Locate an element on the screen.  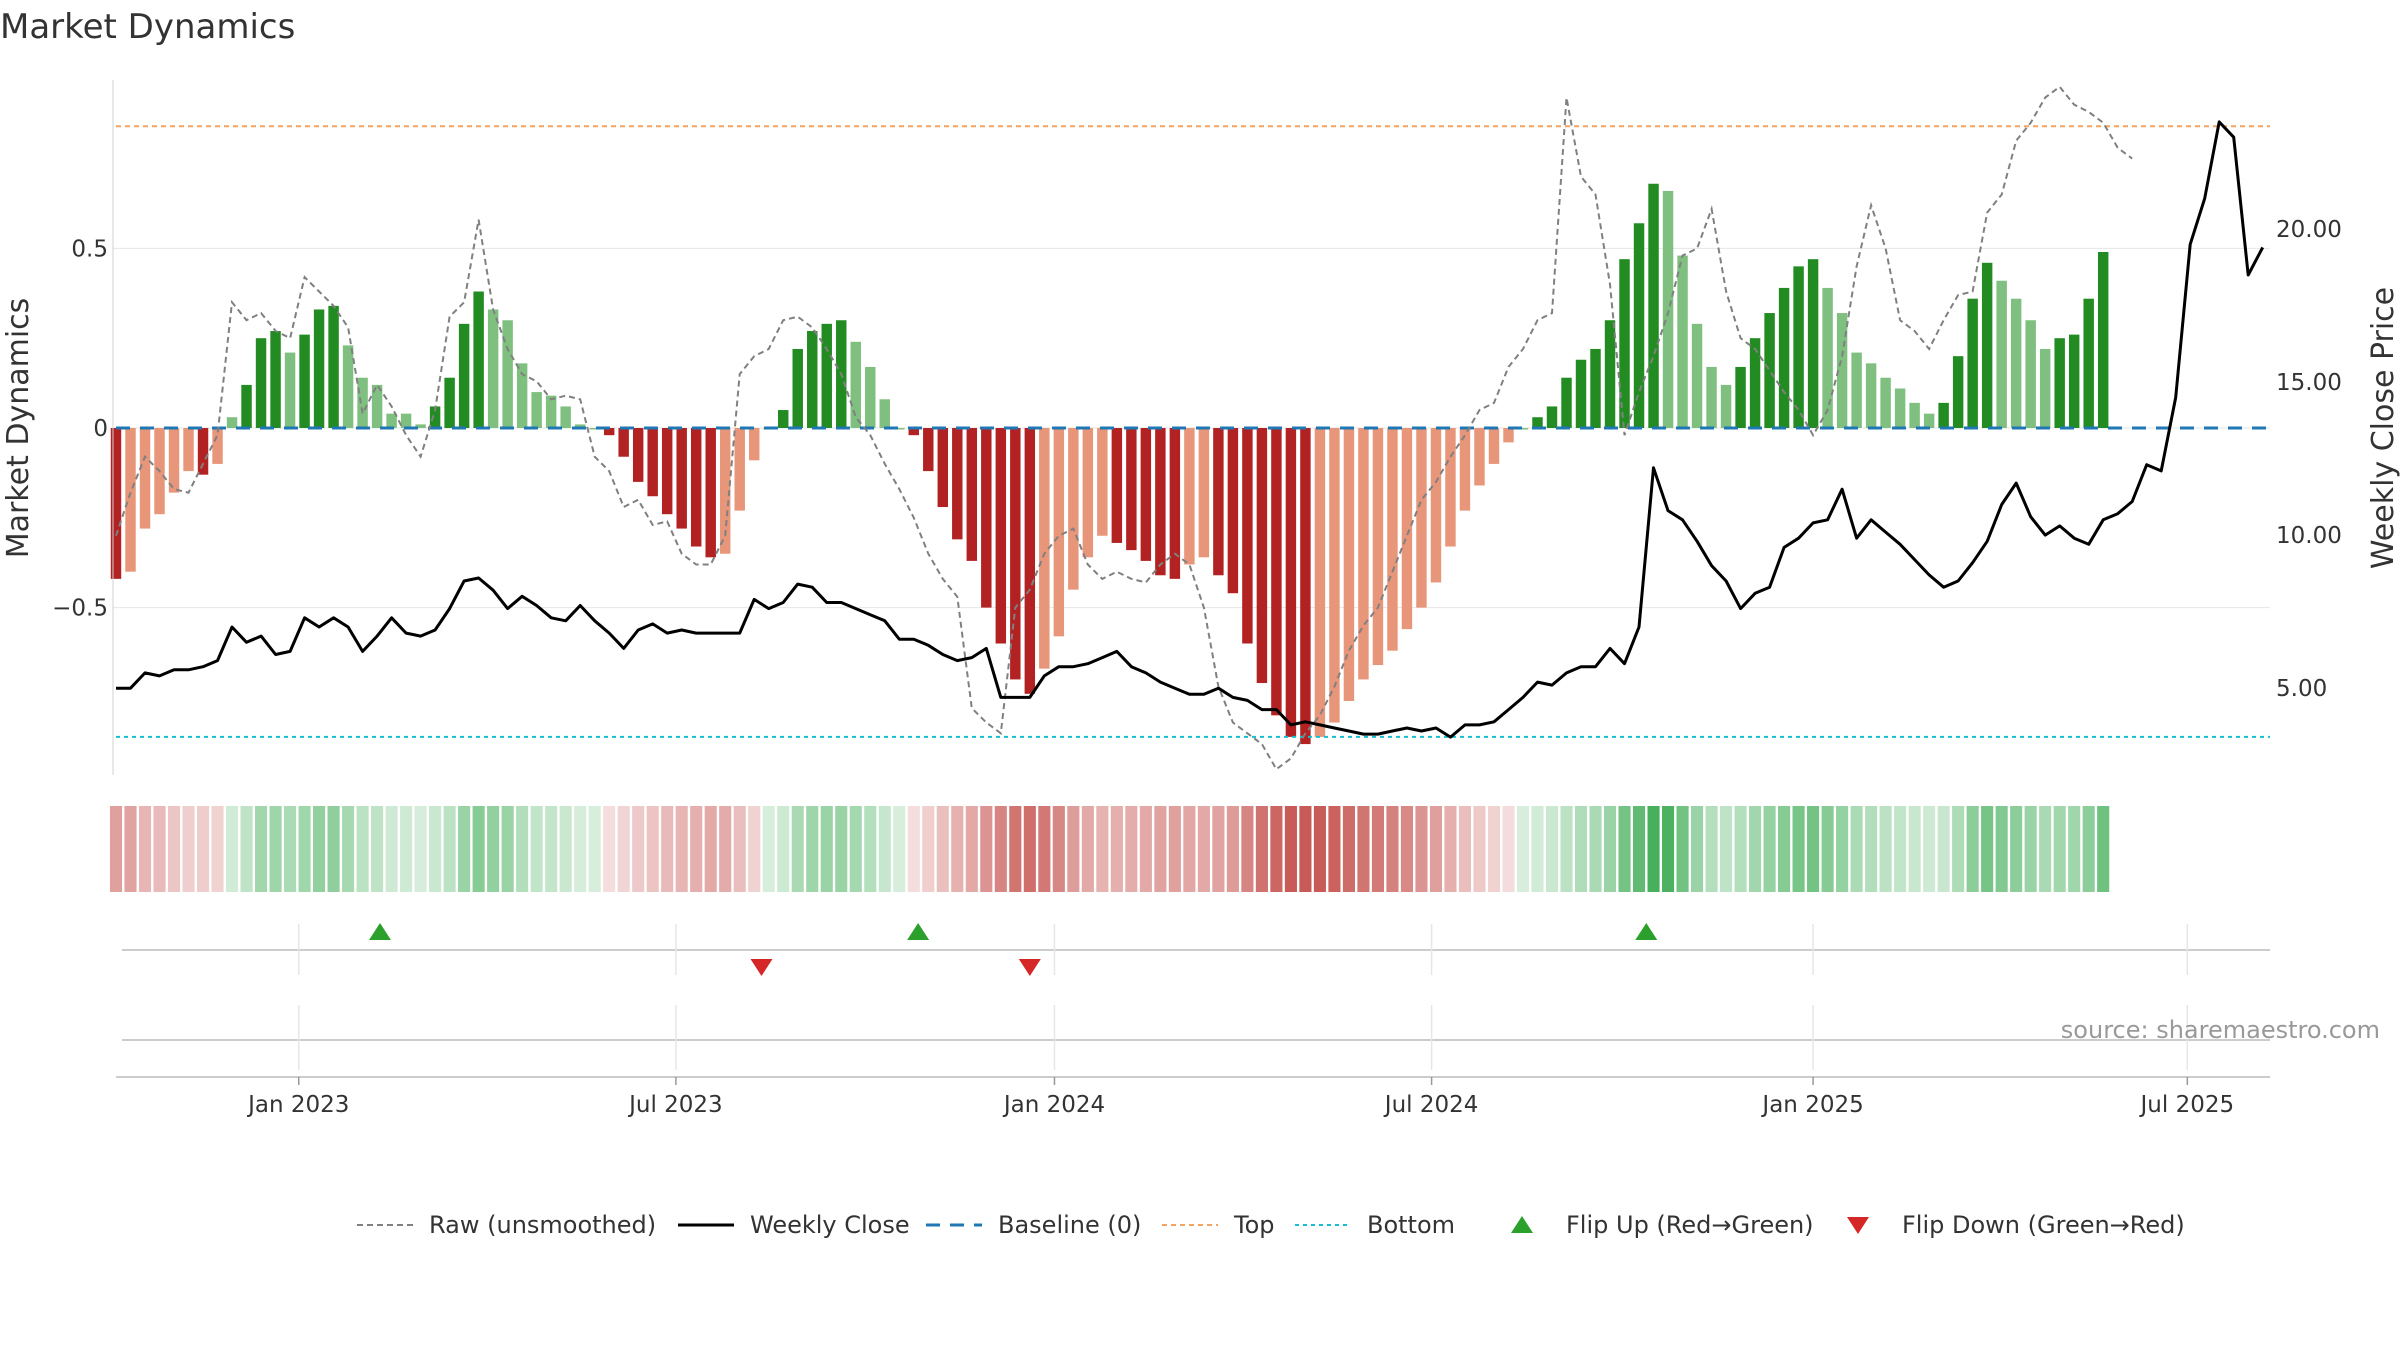
source-credit: source: sharemaestro.com is located at coordinates (2220, 1030).